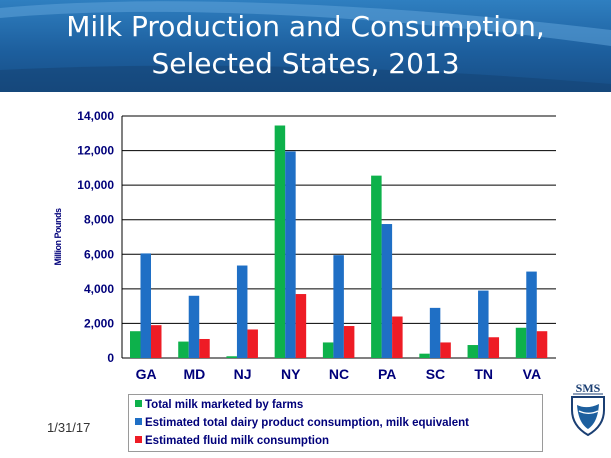 The image size is (611, 458). Describe the element at coordinates (146, 374) in the screenshot. I see `x-tick-label: GA` at that location.